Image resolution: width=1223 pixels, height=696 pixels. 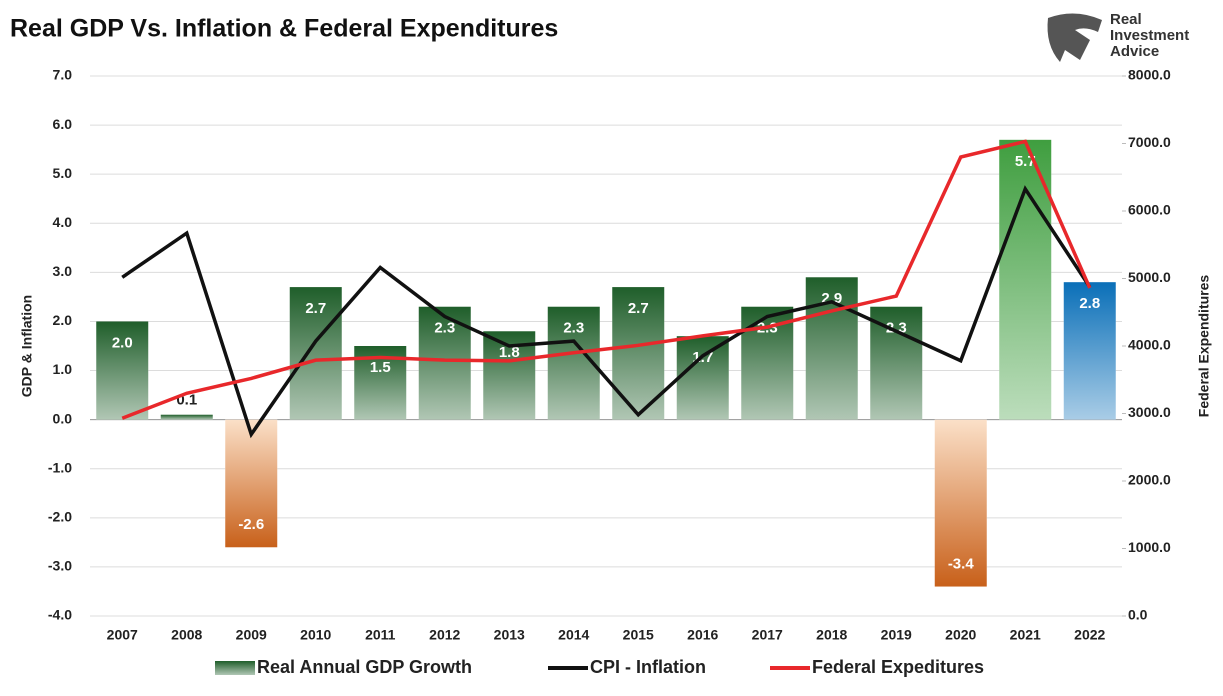 I want to click on x-tick-label: 2022, so click(x=1089, y=635).